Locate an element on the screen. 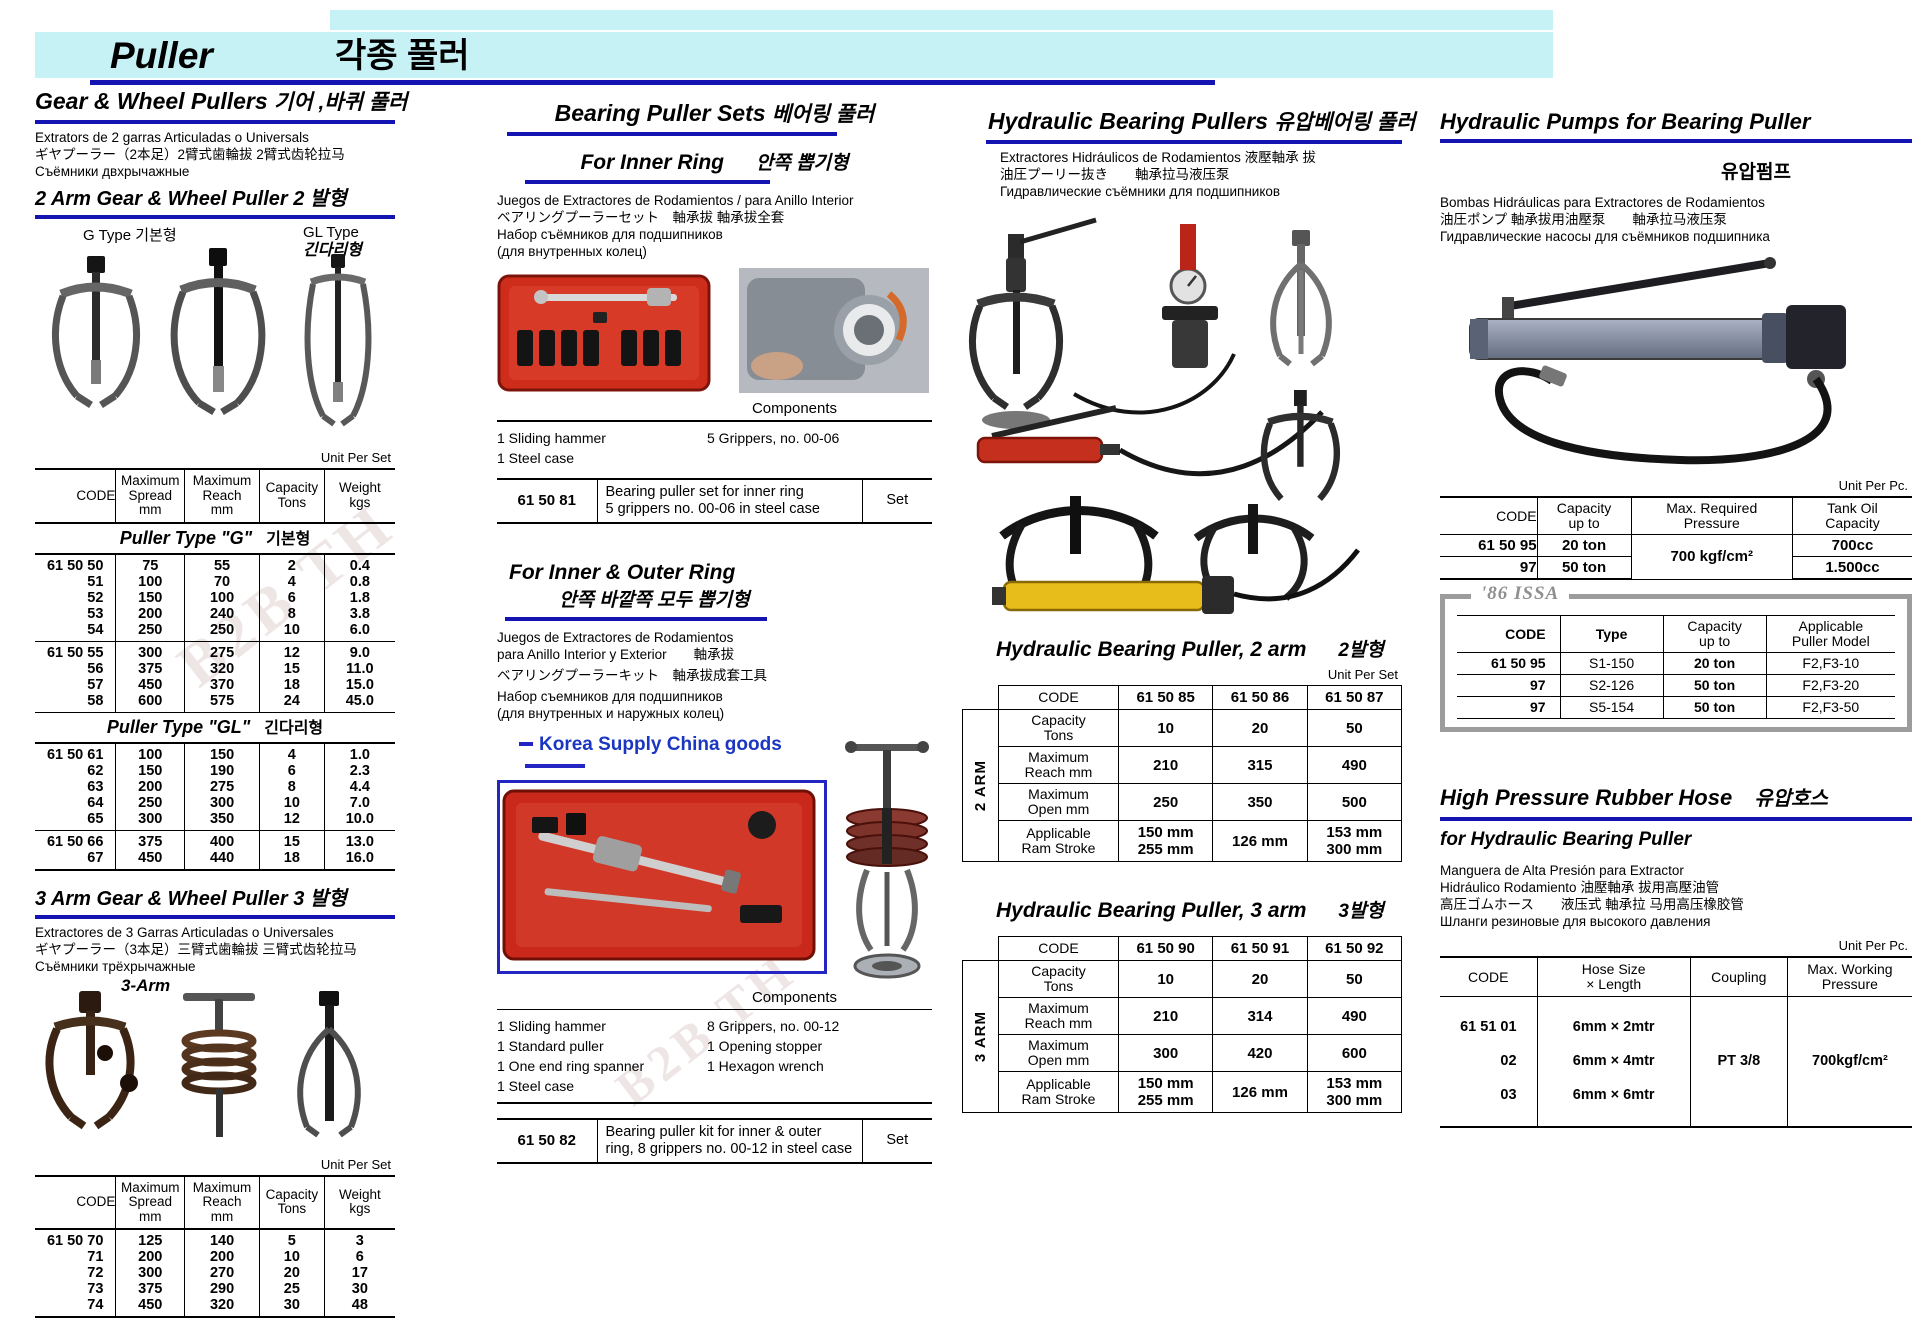 Image resolution: width=1920 pixels, height=1320 pixels. code-cell: 61 50 66 is located at coordinates (75, 839).